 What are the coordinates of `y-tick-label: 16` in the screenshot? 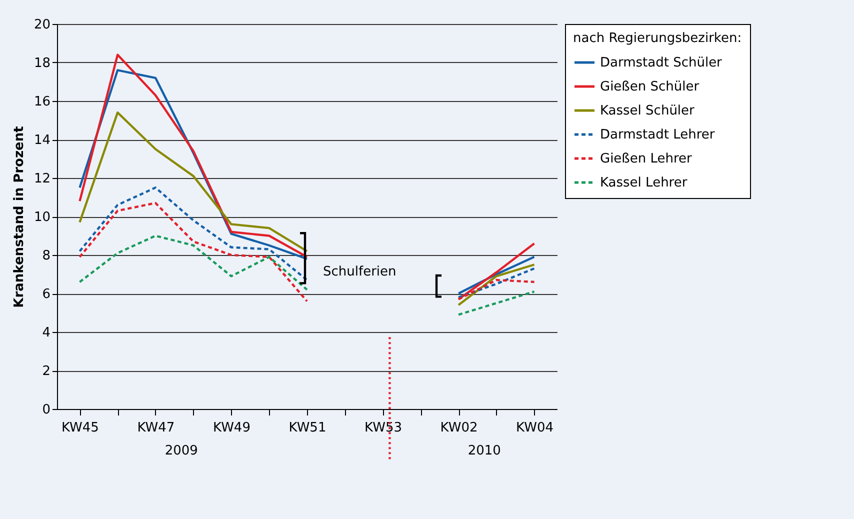 It's located at (42, 102).